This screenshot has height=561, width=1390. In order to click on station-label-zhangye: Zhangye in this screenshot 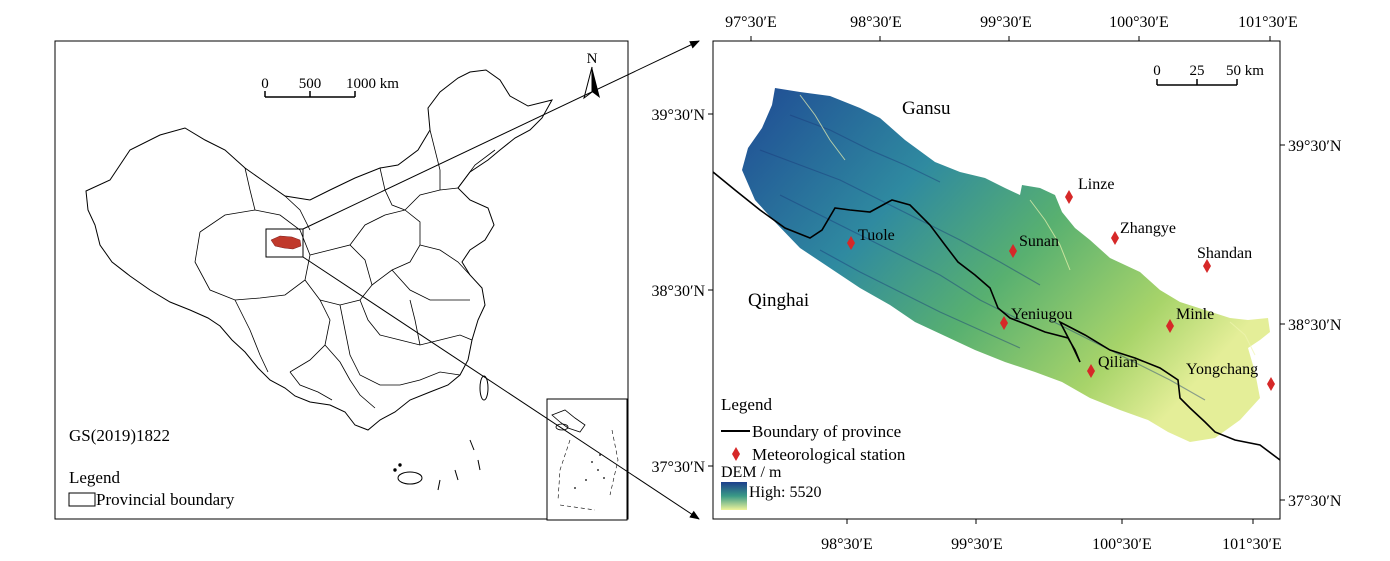, I will do `click(1148, 228)`.